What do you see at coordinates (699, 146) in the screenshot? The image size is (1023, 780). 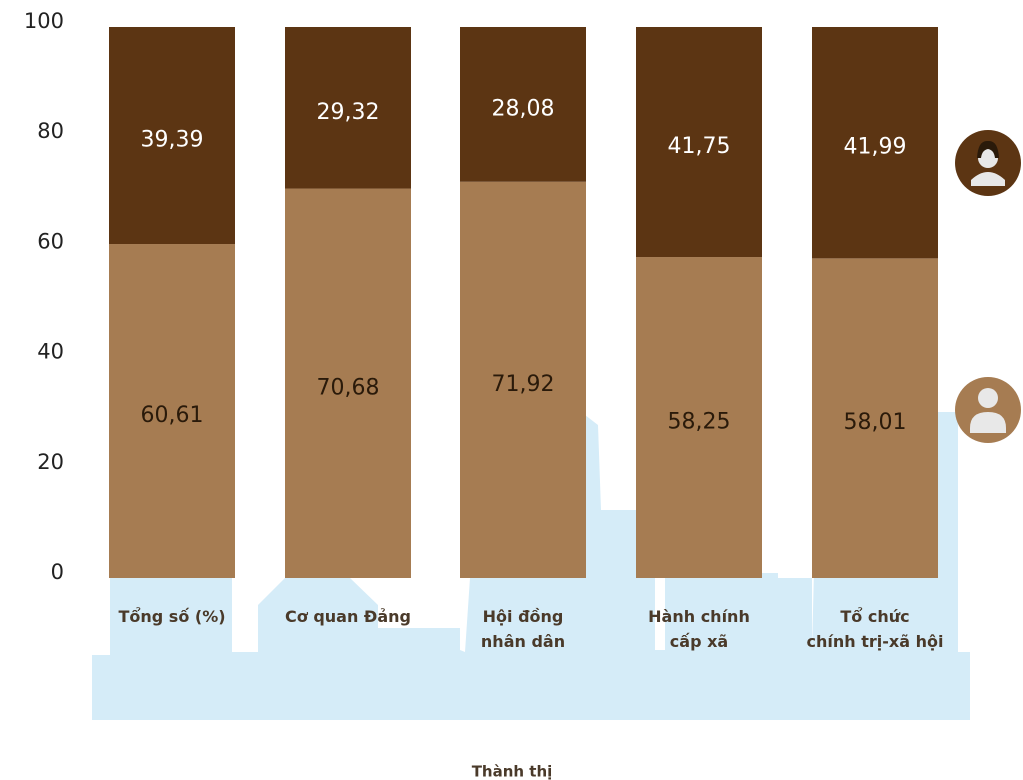 I see `value-label: 41,75` at bounding box center [699, 146].